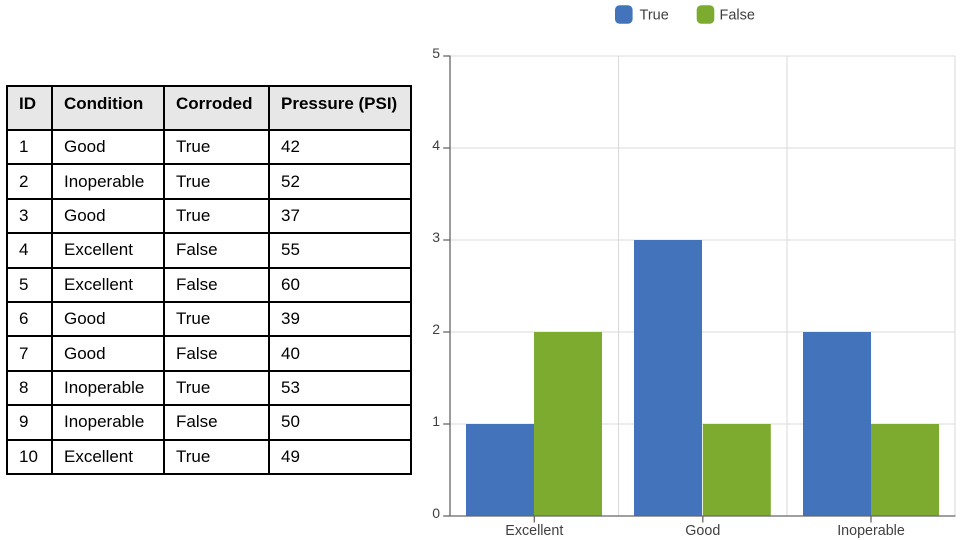  Describe the element at coordinates (534, 531) in the screenshot. I see `svg-text: Excellent` at that location.